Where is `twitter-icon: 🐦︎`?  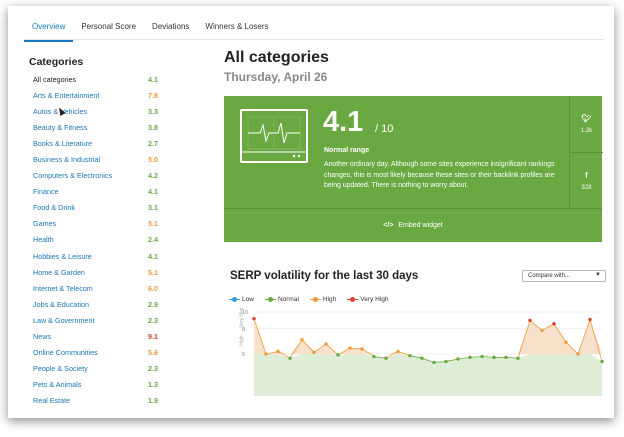 twitter-icon: 🐦︎ is located at coordinates (586, 118).